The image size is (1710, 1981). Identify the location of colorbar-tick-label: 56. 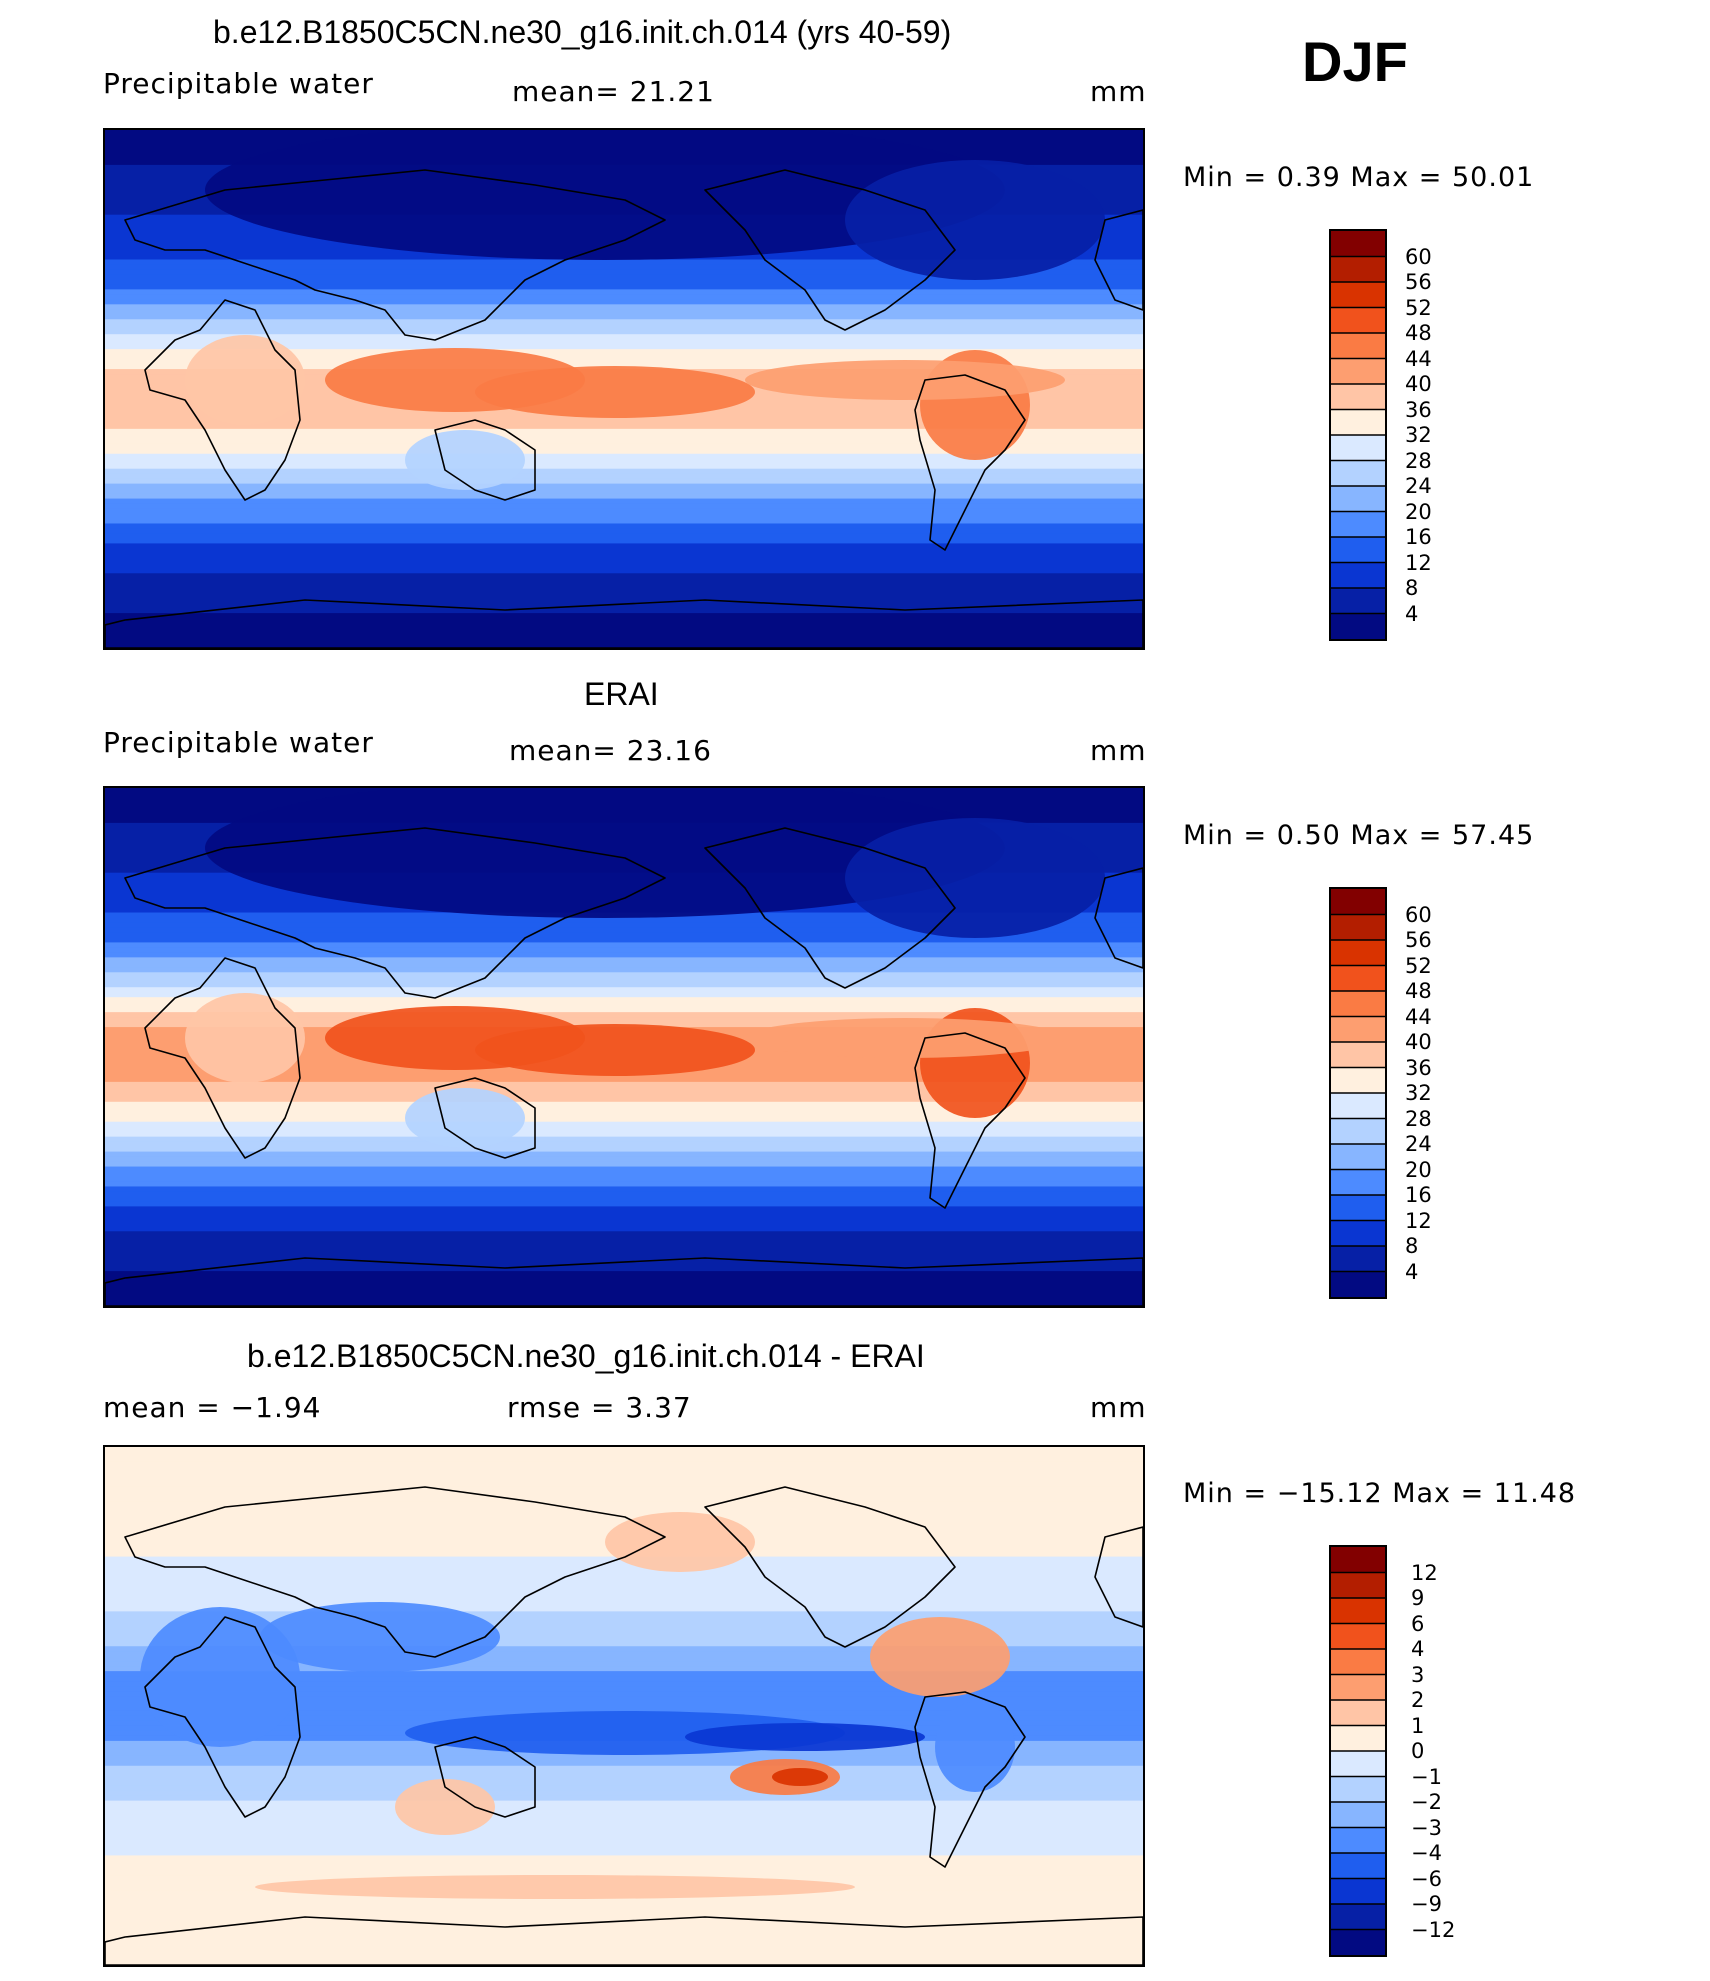
(1418, 940).